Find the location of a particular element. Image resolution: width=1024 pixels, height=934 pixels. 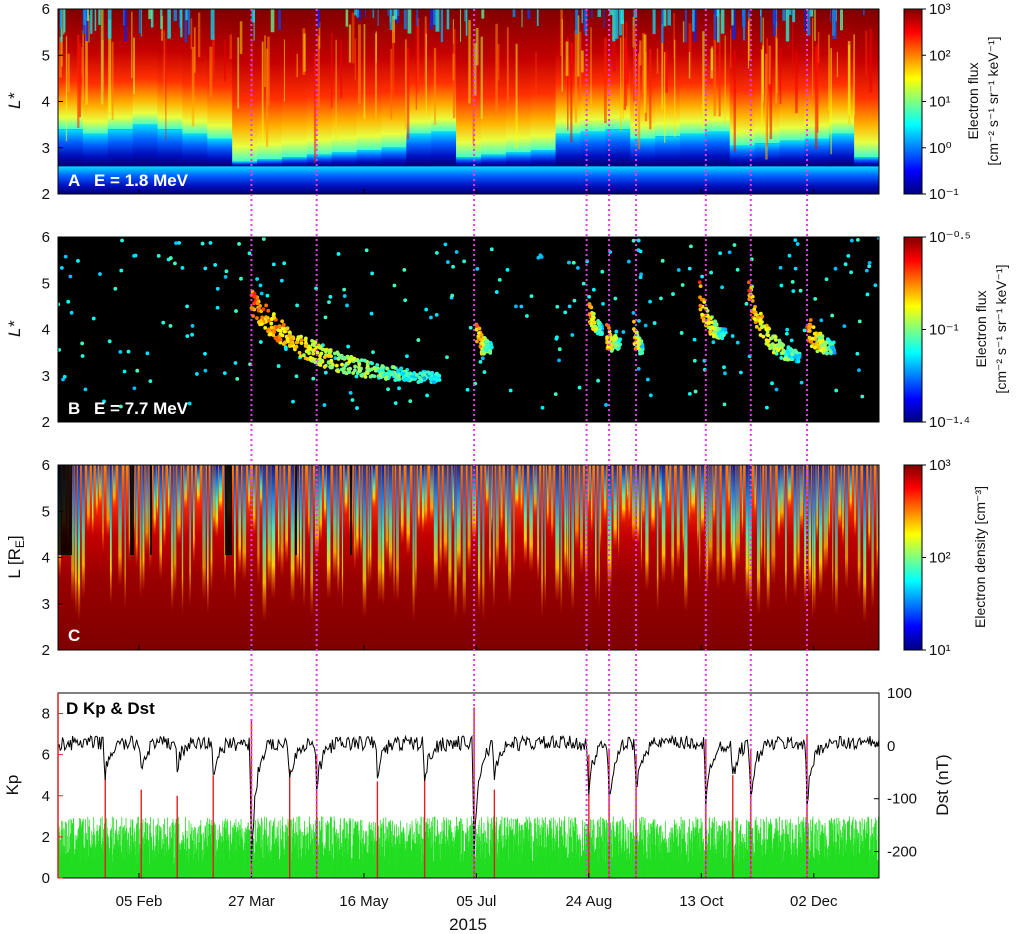

x-tick-label: 02 Dec is located at coordinates (814, 901).